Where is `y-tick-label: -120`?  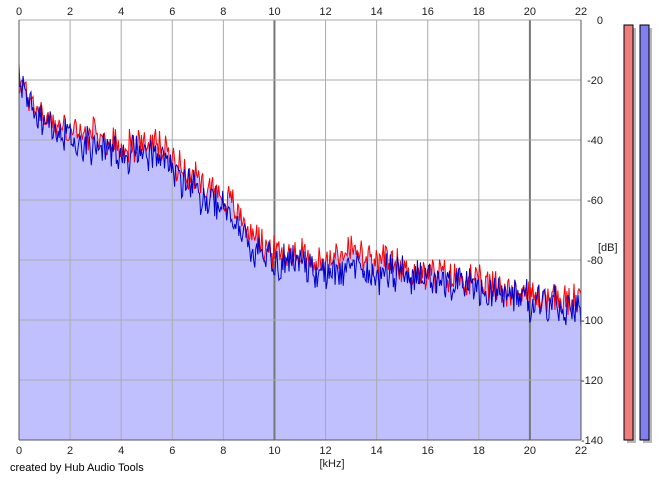 y-tick-label: -120 is located at coordinates (592, 381).